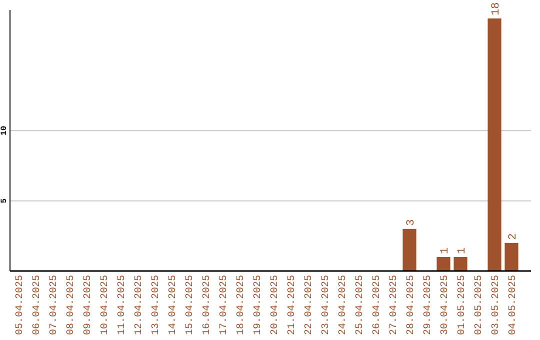 This screenshot has width=540, height=340. Describe the element at coordinates (207, 305) in the screenshot. I see `x-tick-label: 16.04.2025` at that location.